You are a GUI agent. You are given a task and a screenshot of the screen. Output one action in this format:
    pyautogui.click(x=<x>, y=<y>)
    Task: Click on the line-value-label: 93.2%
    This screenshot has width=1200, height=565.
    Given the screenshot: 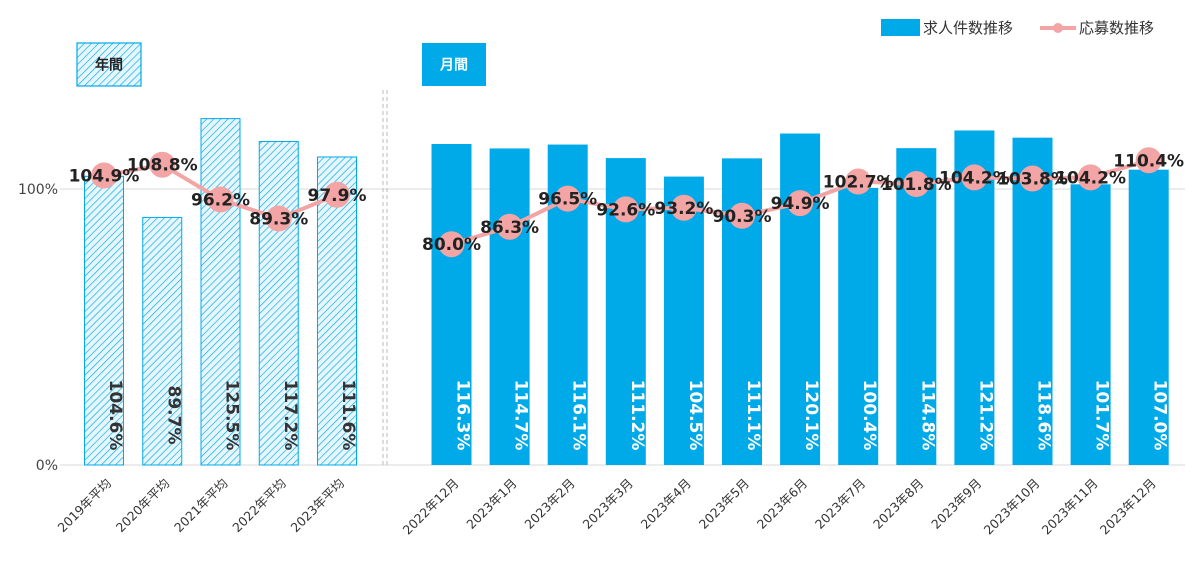 What is the action you would take?
    pyautogui.click(x=683, y=209)
    